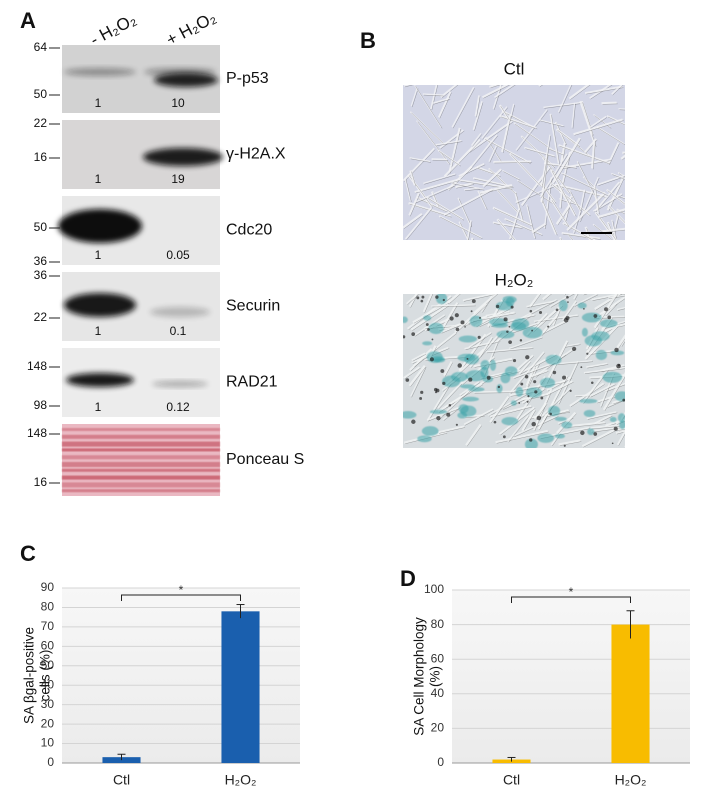  Describe the element at coordinates (50, 762) in the screenshot. I see `y-tick-label: 0` at that location.